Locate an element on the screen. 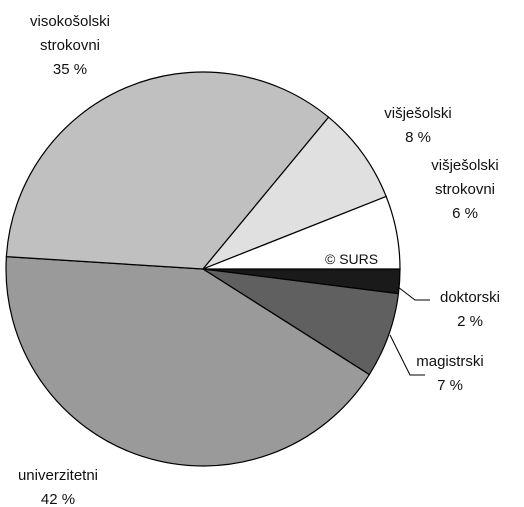 This screenshot has height=507, width=524. value-label: 8 % is located at coordinates (418, 137).